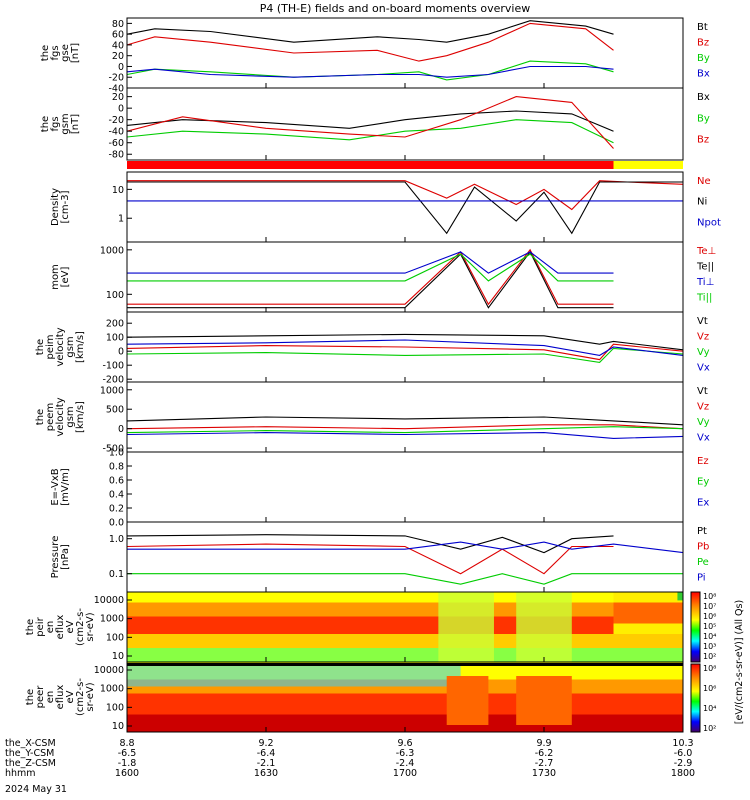 The image size is (750, 800). I want to click on panel-temperature: 1000 100 Te⊥ Te|| Ti⊥ Ti|| mom [eV], so click(383, 277).